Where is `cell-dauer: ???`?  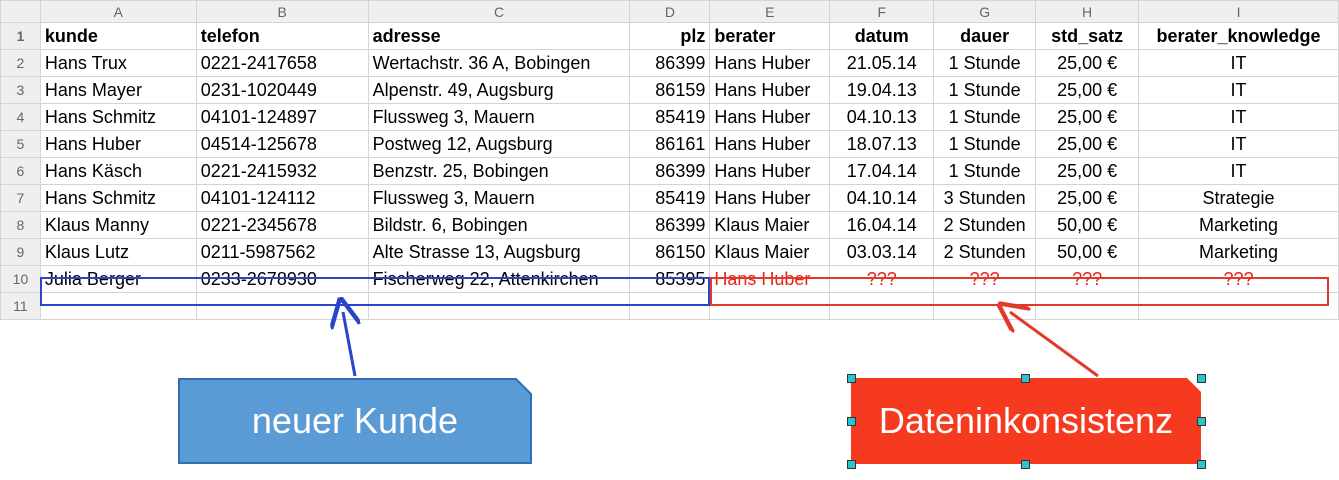
cell-dauer: ??? is located at coordinates (985, 279).